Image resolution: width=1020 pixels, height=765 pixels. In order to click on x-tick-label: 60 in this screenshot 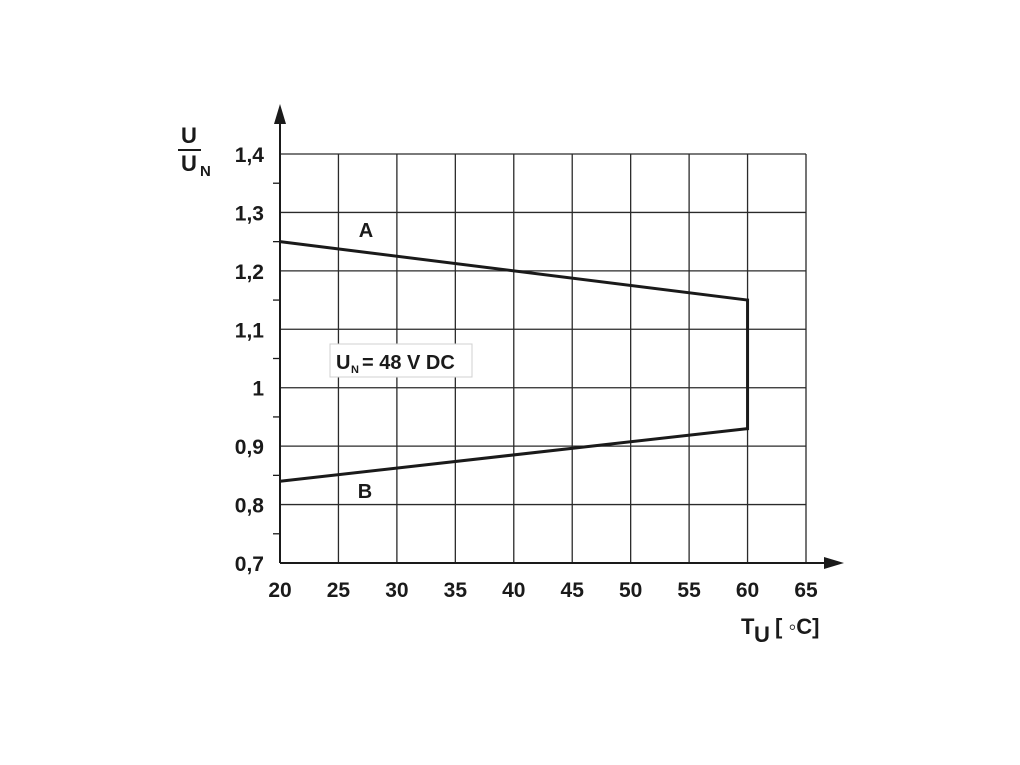, I will do `click(747, 590)`.